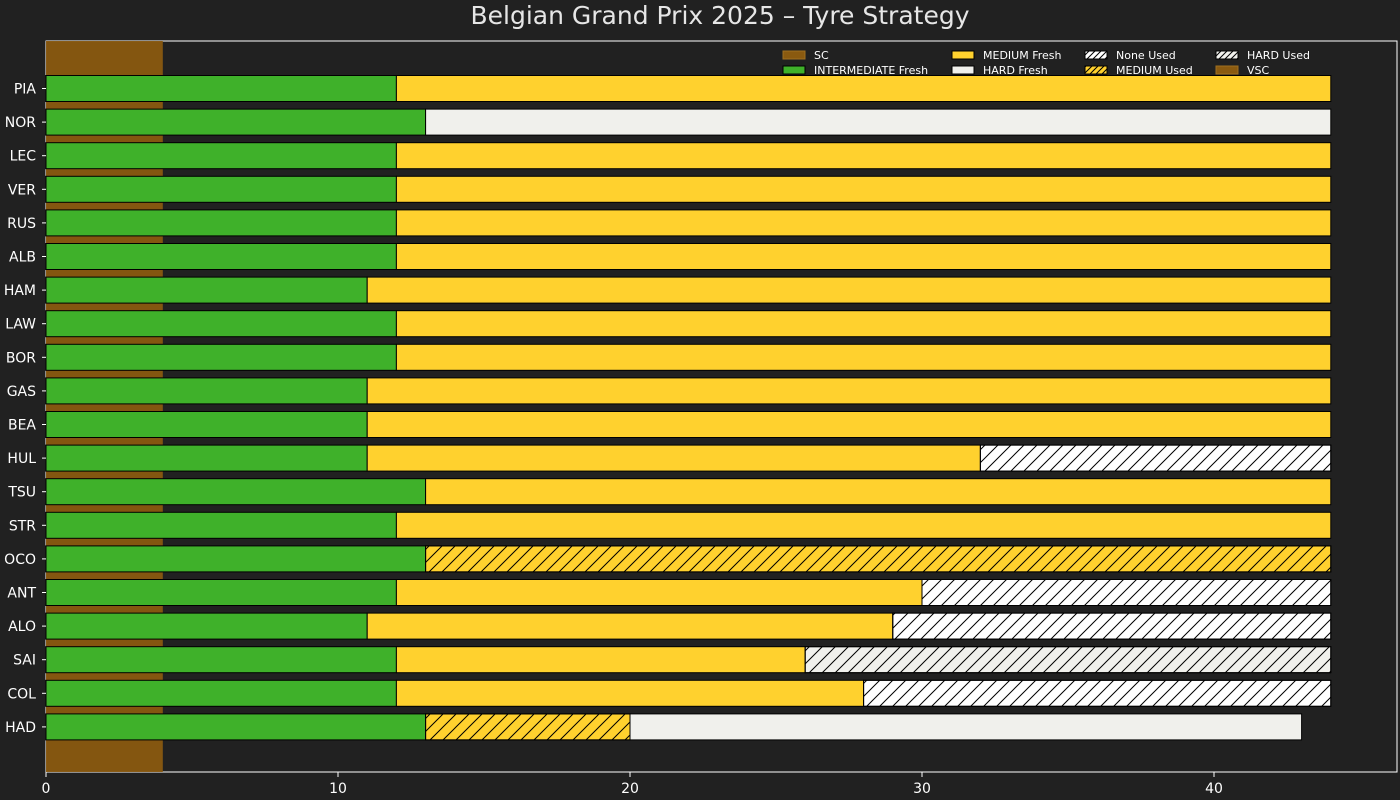 This screenshot has width=1400, height=800. I want to click on stint-bar-alo-medium-fresh, so click(630, 626).